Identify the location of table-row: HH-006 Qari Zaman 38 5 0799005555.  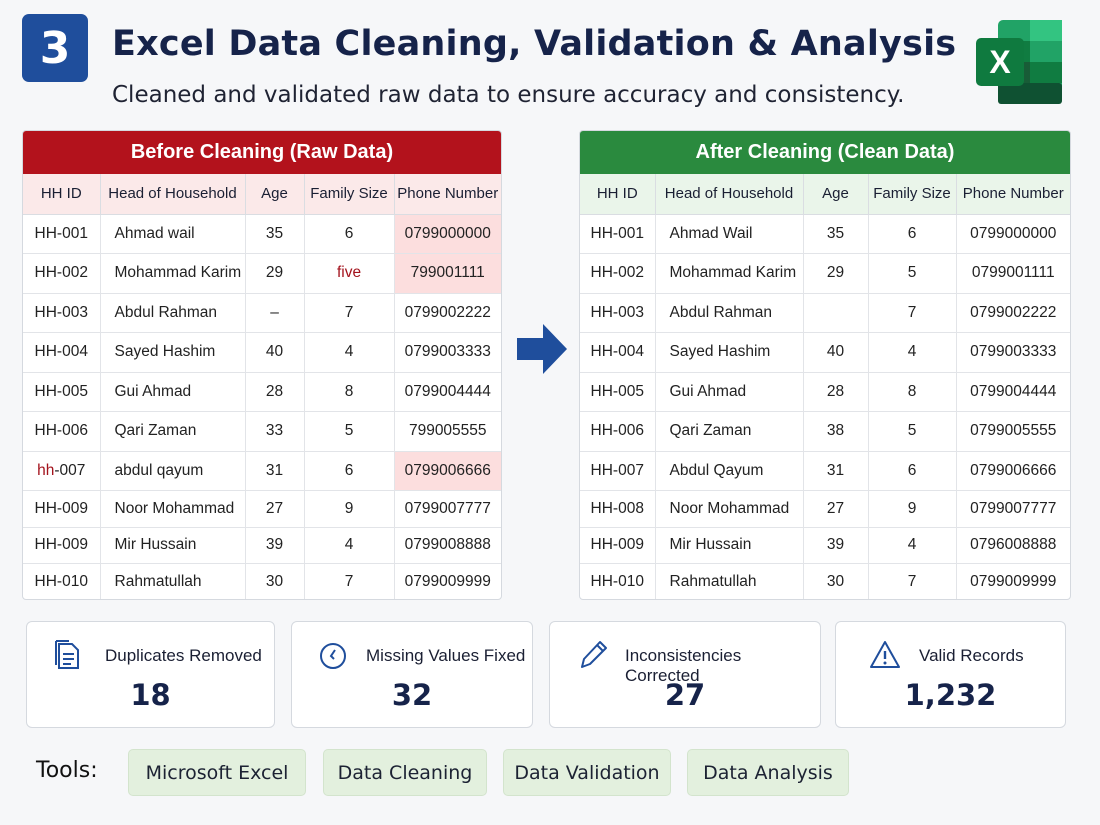
(825, 431).